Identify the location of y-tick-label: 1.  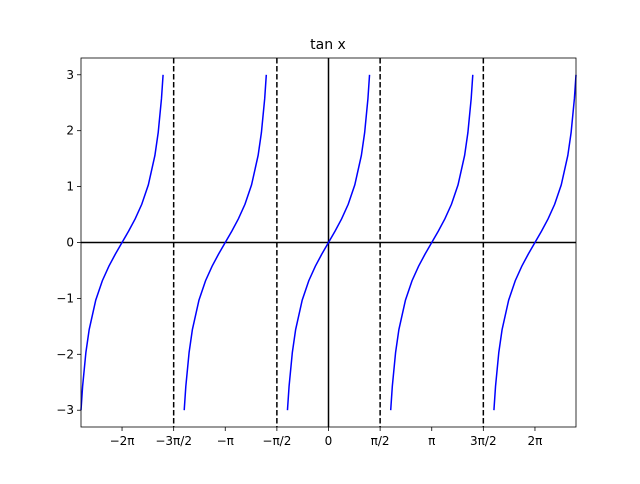
(70, 187).